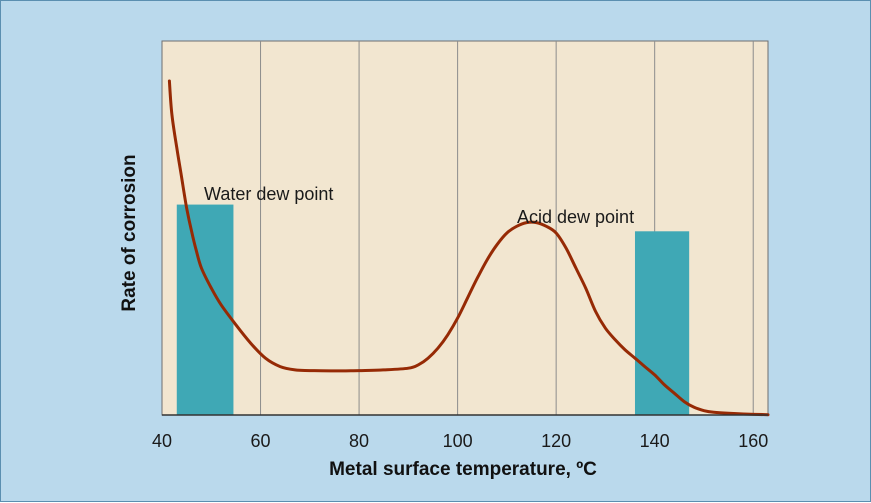 This screenshot has height=503, width=871. Describe the element at coordinates (129, 232) in the screenshot. I see `y-axis-title: Rate of corrosion` at that location.